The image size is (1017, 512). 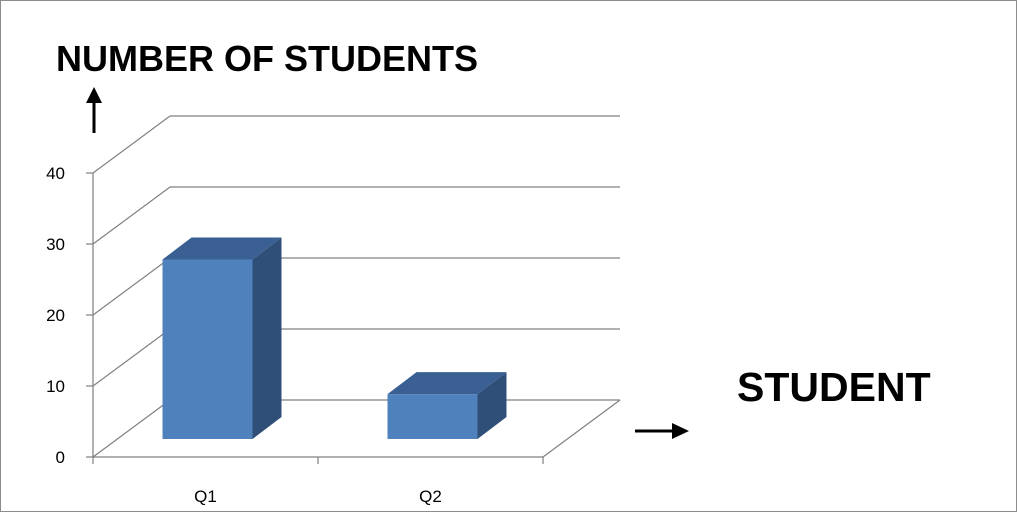 I want to click on floor-edge, so click(x=581, y=428).